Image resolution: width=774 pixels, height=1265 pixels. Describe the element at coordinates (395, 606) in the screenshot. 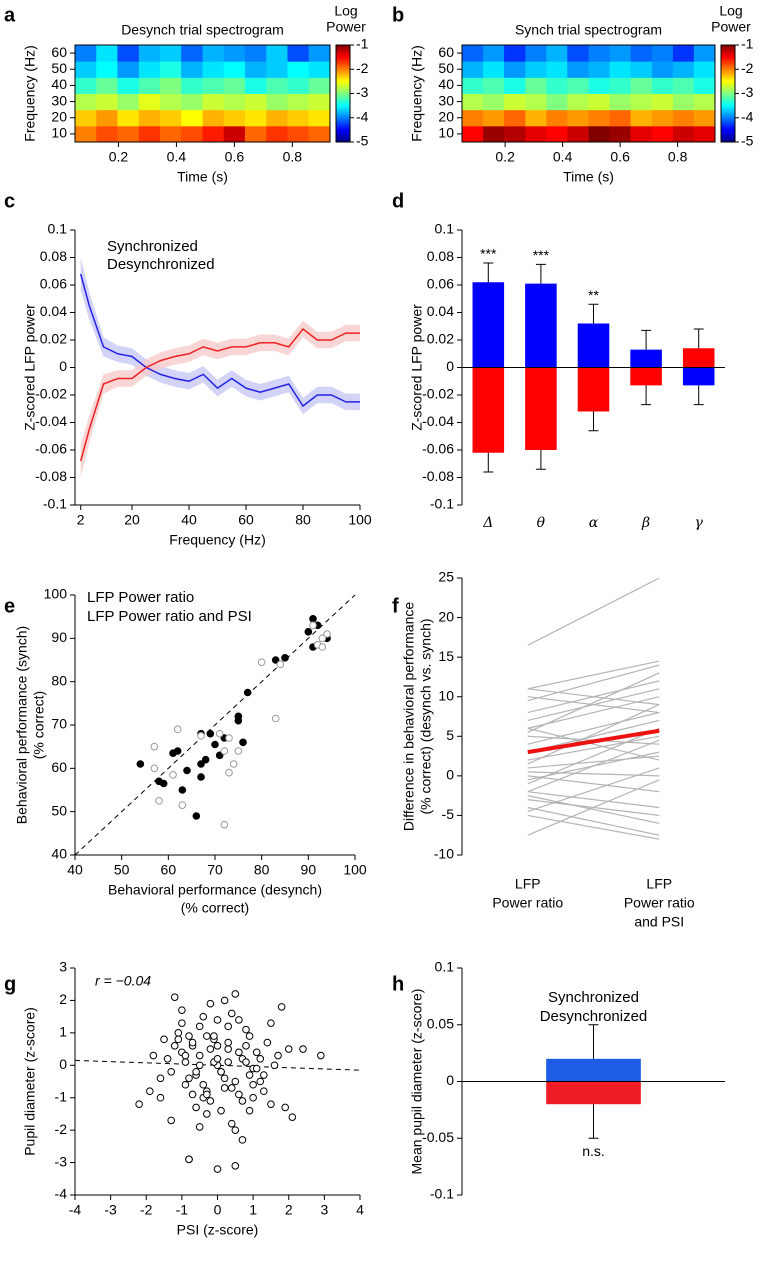

I see `panel-letter: f` at that location.